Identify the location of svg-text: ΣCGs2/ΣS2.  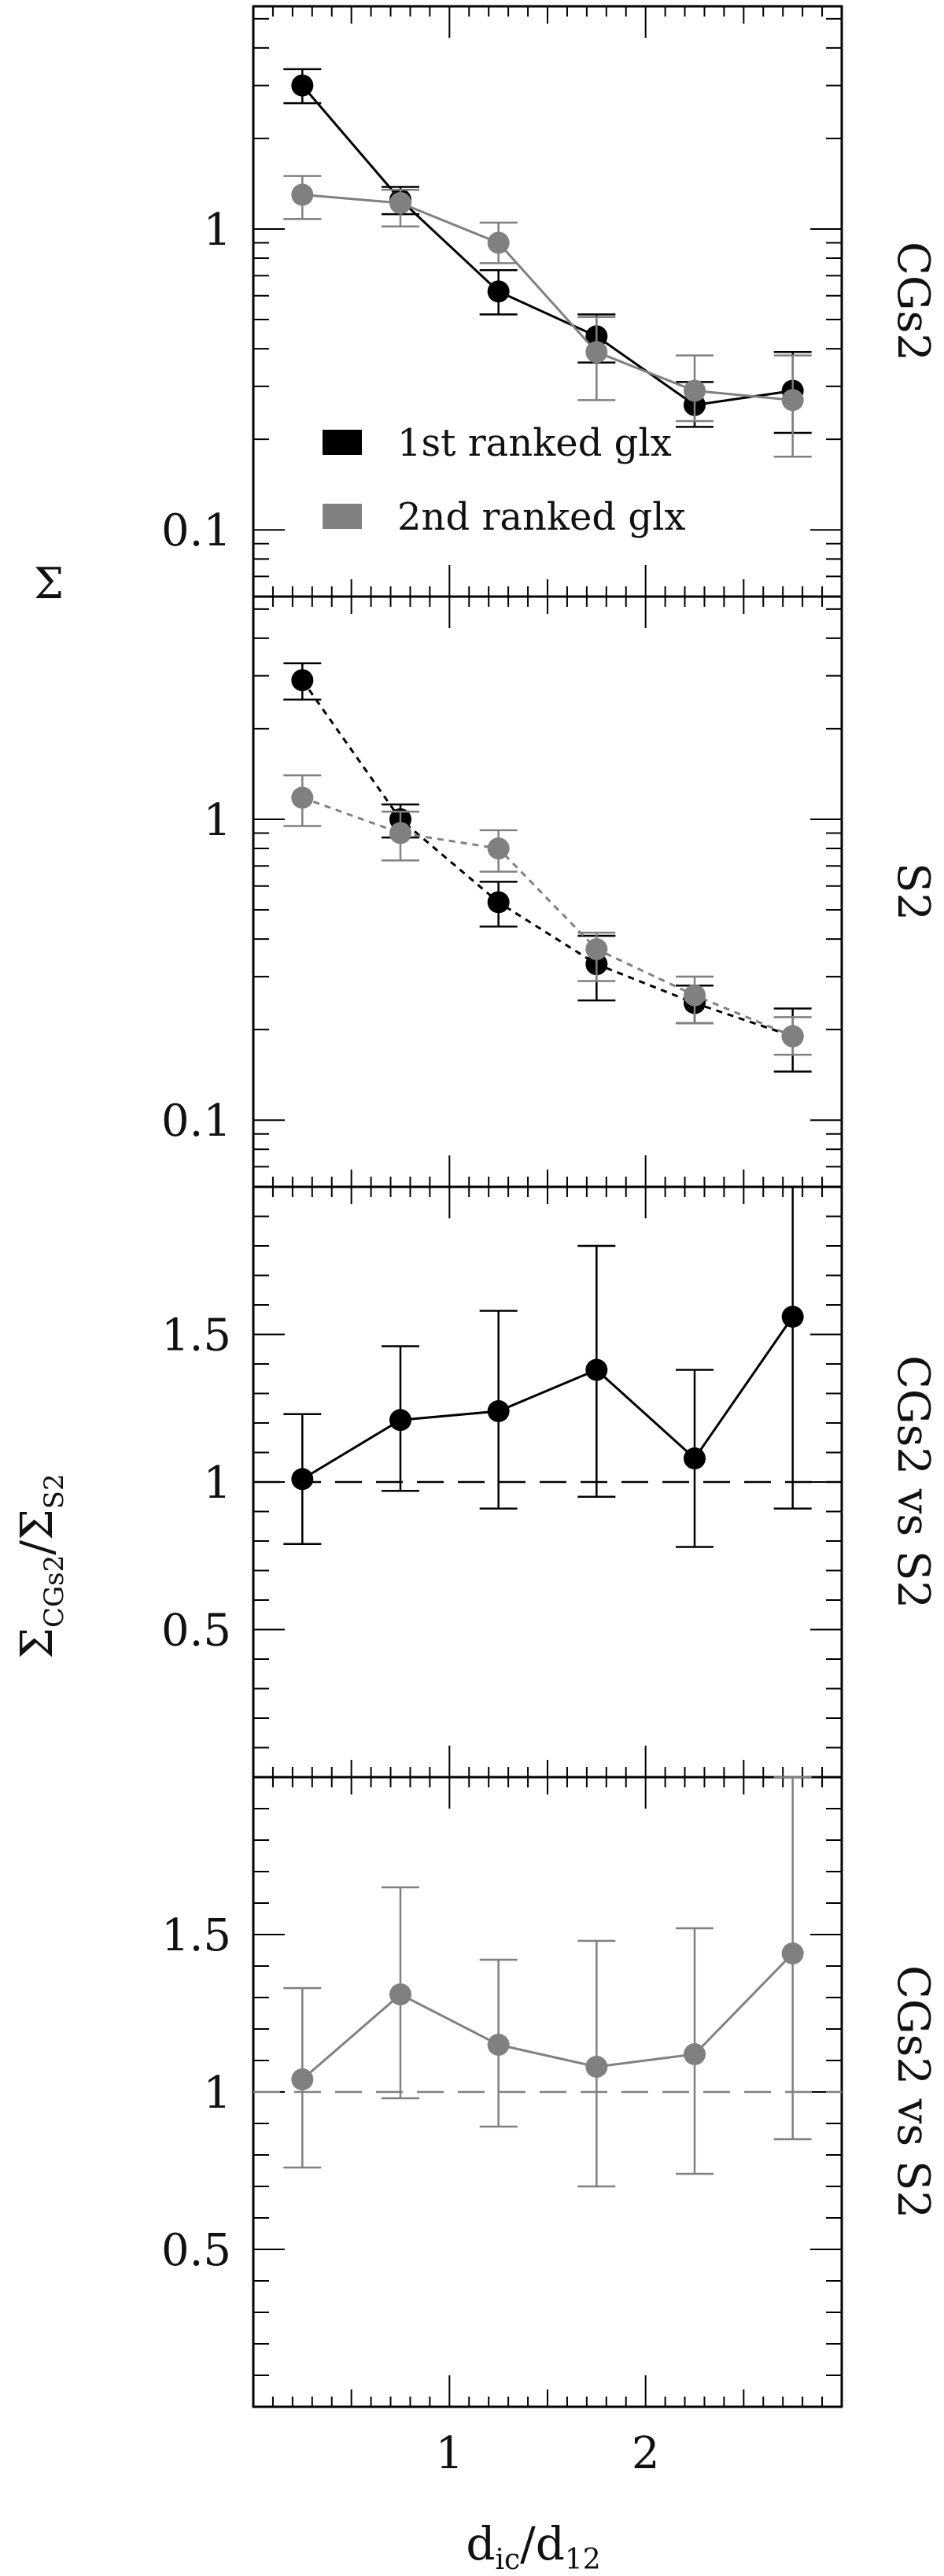
(41, 1565).